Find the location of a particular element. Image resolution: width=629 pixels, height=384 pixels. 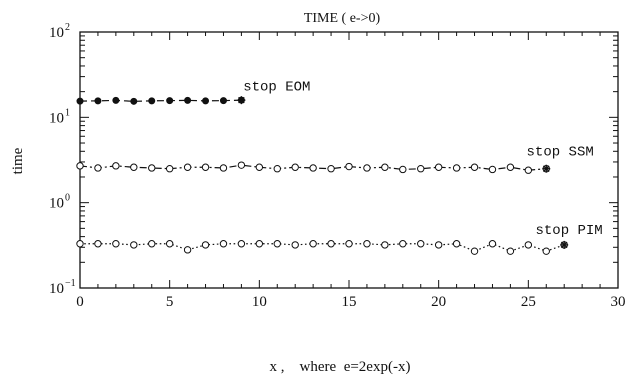

x-tick-label: 20 is located at coordinates (438, 302).